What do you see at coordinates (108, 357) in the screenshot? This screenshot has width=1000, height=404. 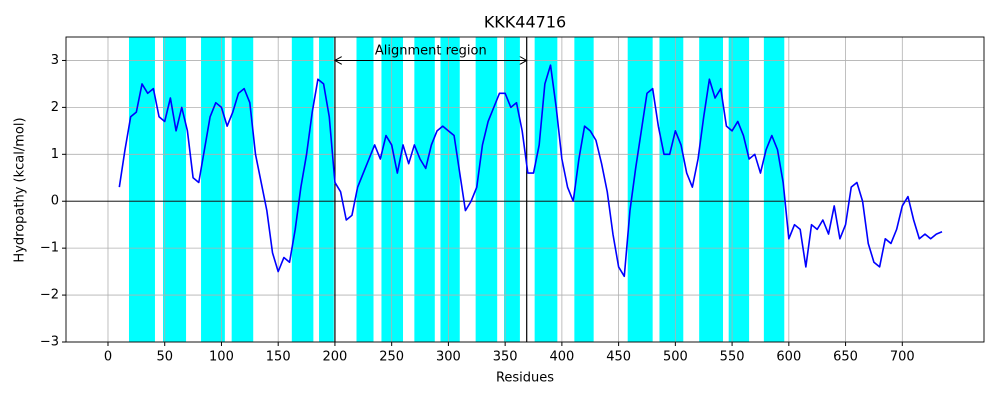 I see `x-tick-label: 0` at bounding box center [108, 357].